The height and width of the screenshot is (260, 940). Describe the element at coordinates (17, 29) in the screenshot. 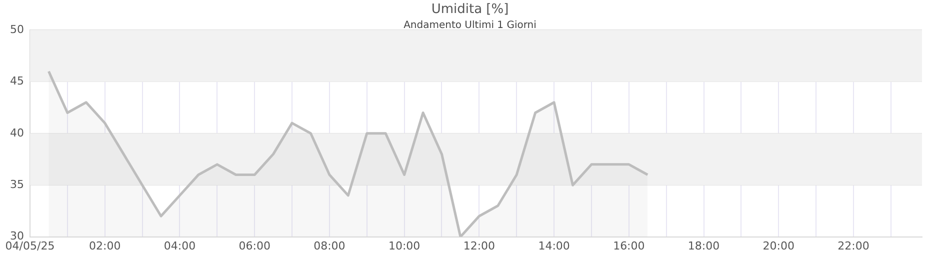

I see `y-tick-label: 50` at that location.